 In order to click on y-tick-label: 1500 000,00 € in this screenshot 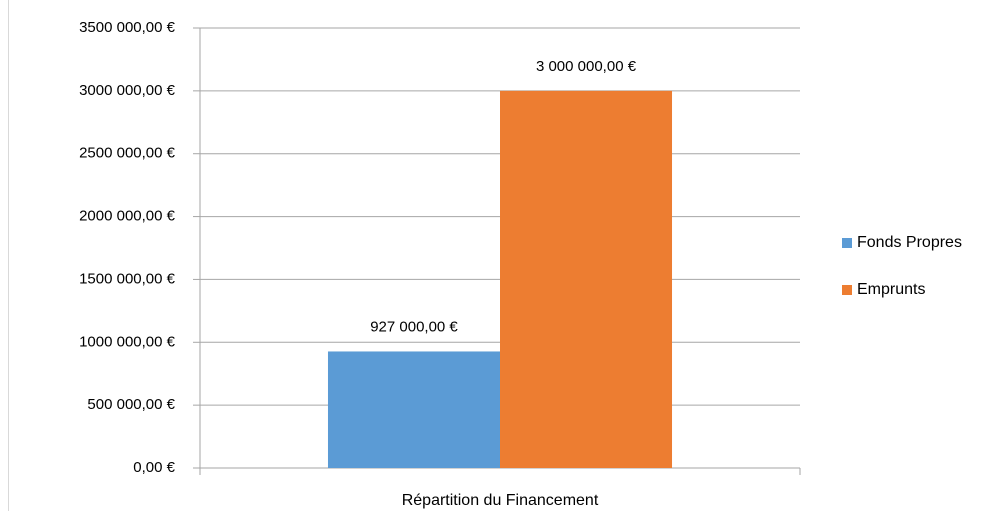, I will do `click(127, 278)`.